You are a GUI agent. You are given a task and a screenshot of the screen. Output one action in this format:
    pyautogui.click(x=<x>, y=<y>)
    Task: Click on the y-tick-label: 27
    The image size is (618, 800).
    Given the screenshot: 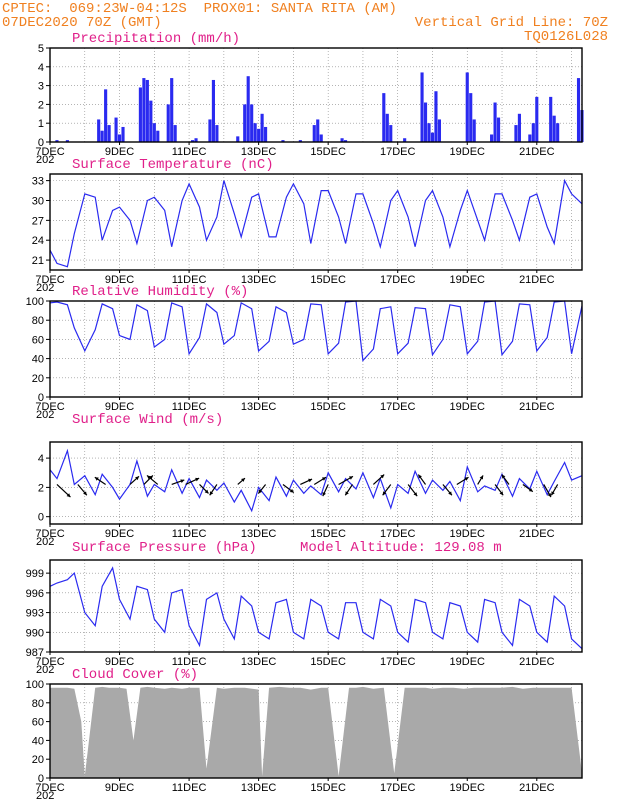 What is the action you would take?
    pyautogui.click(x=38, y=221)
    